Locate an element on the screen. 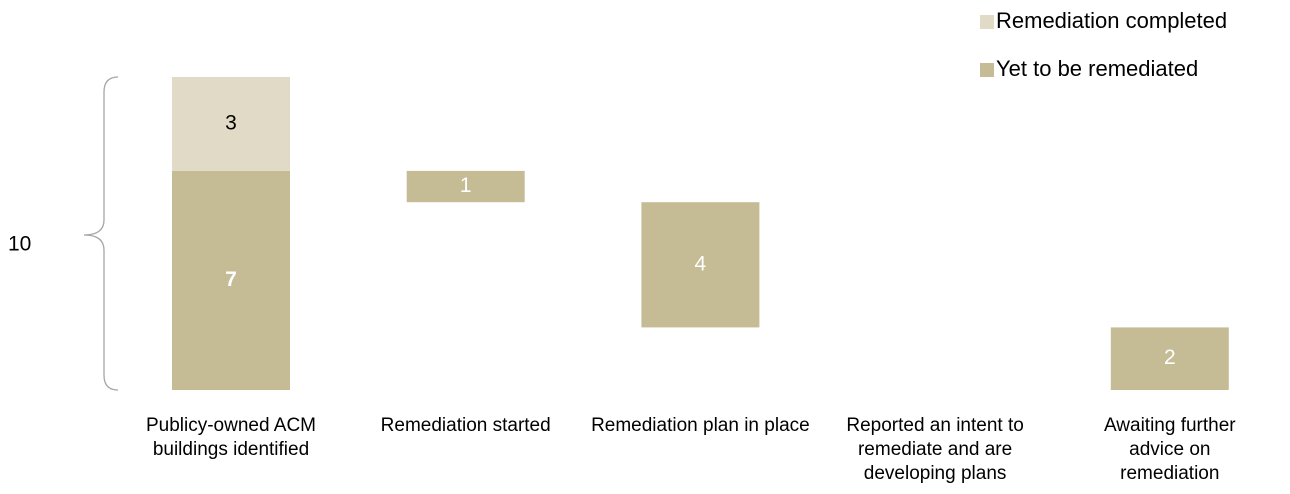 Image resolution: width=1290 pixels, height=494 pixels. value-label: 2 is located at coordinates (1170, 357).